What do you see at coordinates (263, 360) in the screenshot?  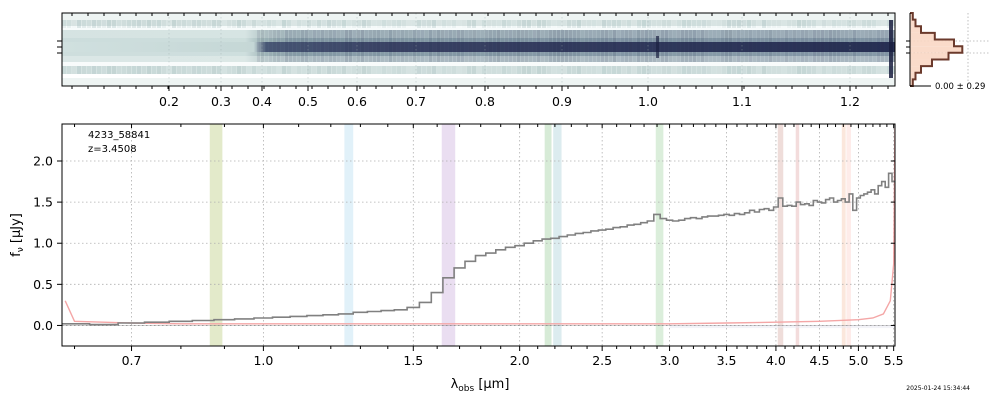 I see `x-tick-label: 1.0` at bounding box center [263, 360].